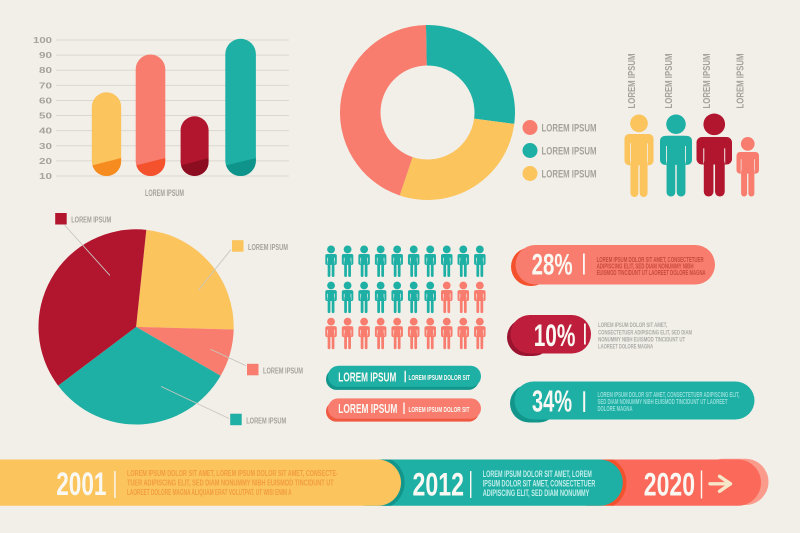 Image resolution: width=800 pixels, height=533 pixels. What do you see at coordinates (650, 260) in the screenshot?
I see `svg-text:LOREM IPSUM DOLOR SIT AMET, CO: LOREM IPSUM DOLOR SIT AMET, CONSECTETUER` at bounding box center [650, 260].